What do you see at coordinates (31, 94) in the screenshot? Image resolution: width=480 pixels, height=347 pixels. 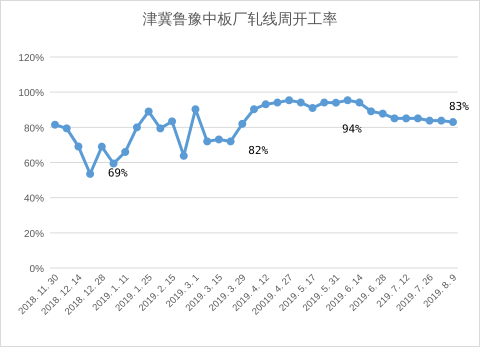 I see `y-tick-label: 100%` at bounding box center [31, 94].